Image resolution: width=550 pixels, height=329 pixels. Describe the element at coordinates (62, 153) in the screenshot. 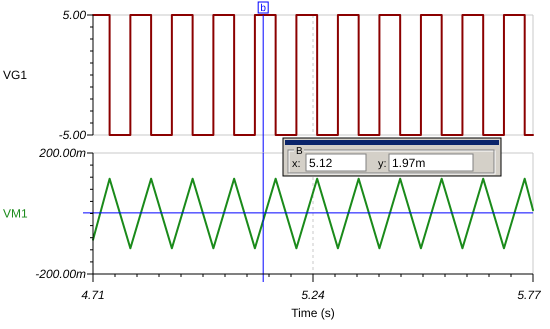

I see `y-tick-label: 200.00m` at that location.